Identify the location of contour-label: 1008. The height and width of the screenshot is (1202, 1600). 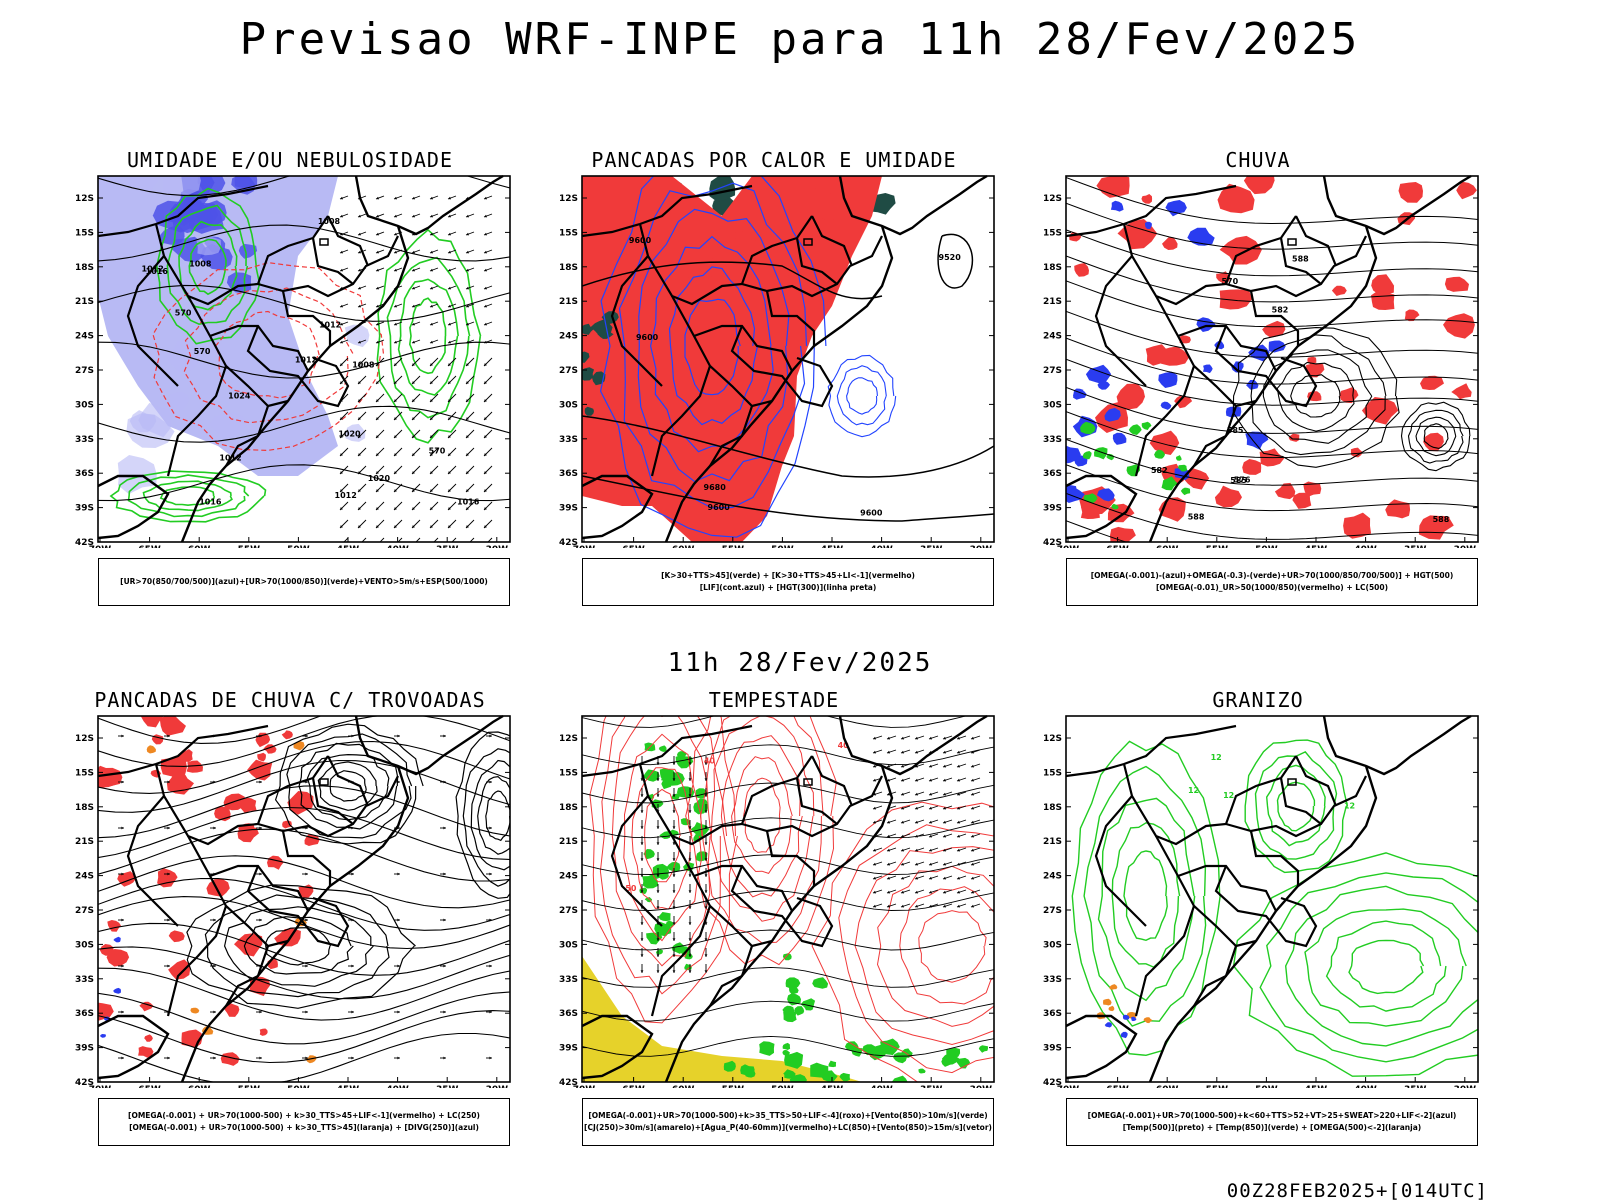
(329, 221).